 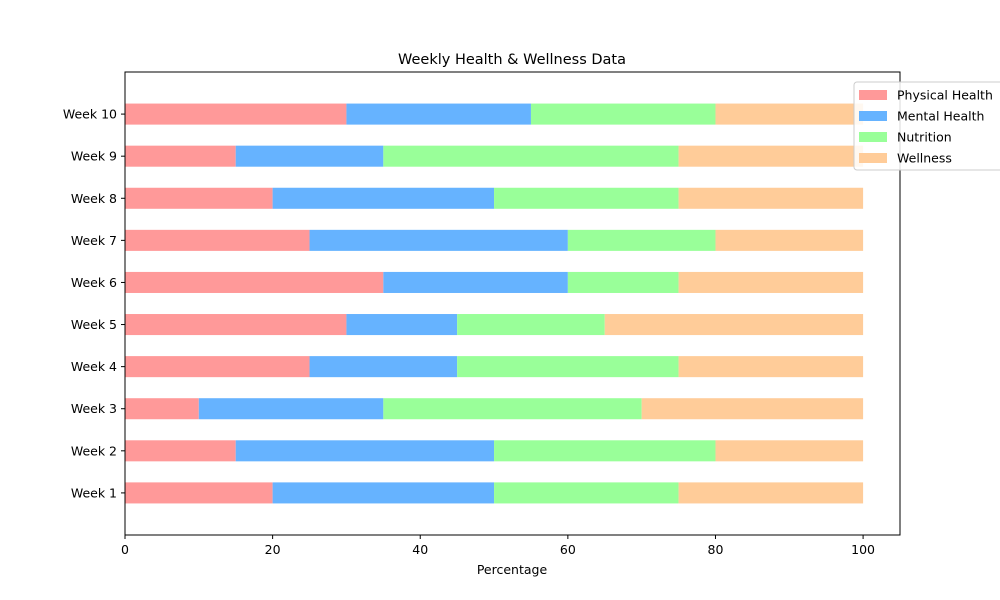 I want to click on legend-box, so click(x=926, y=126).